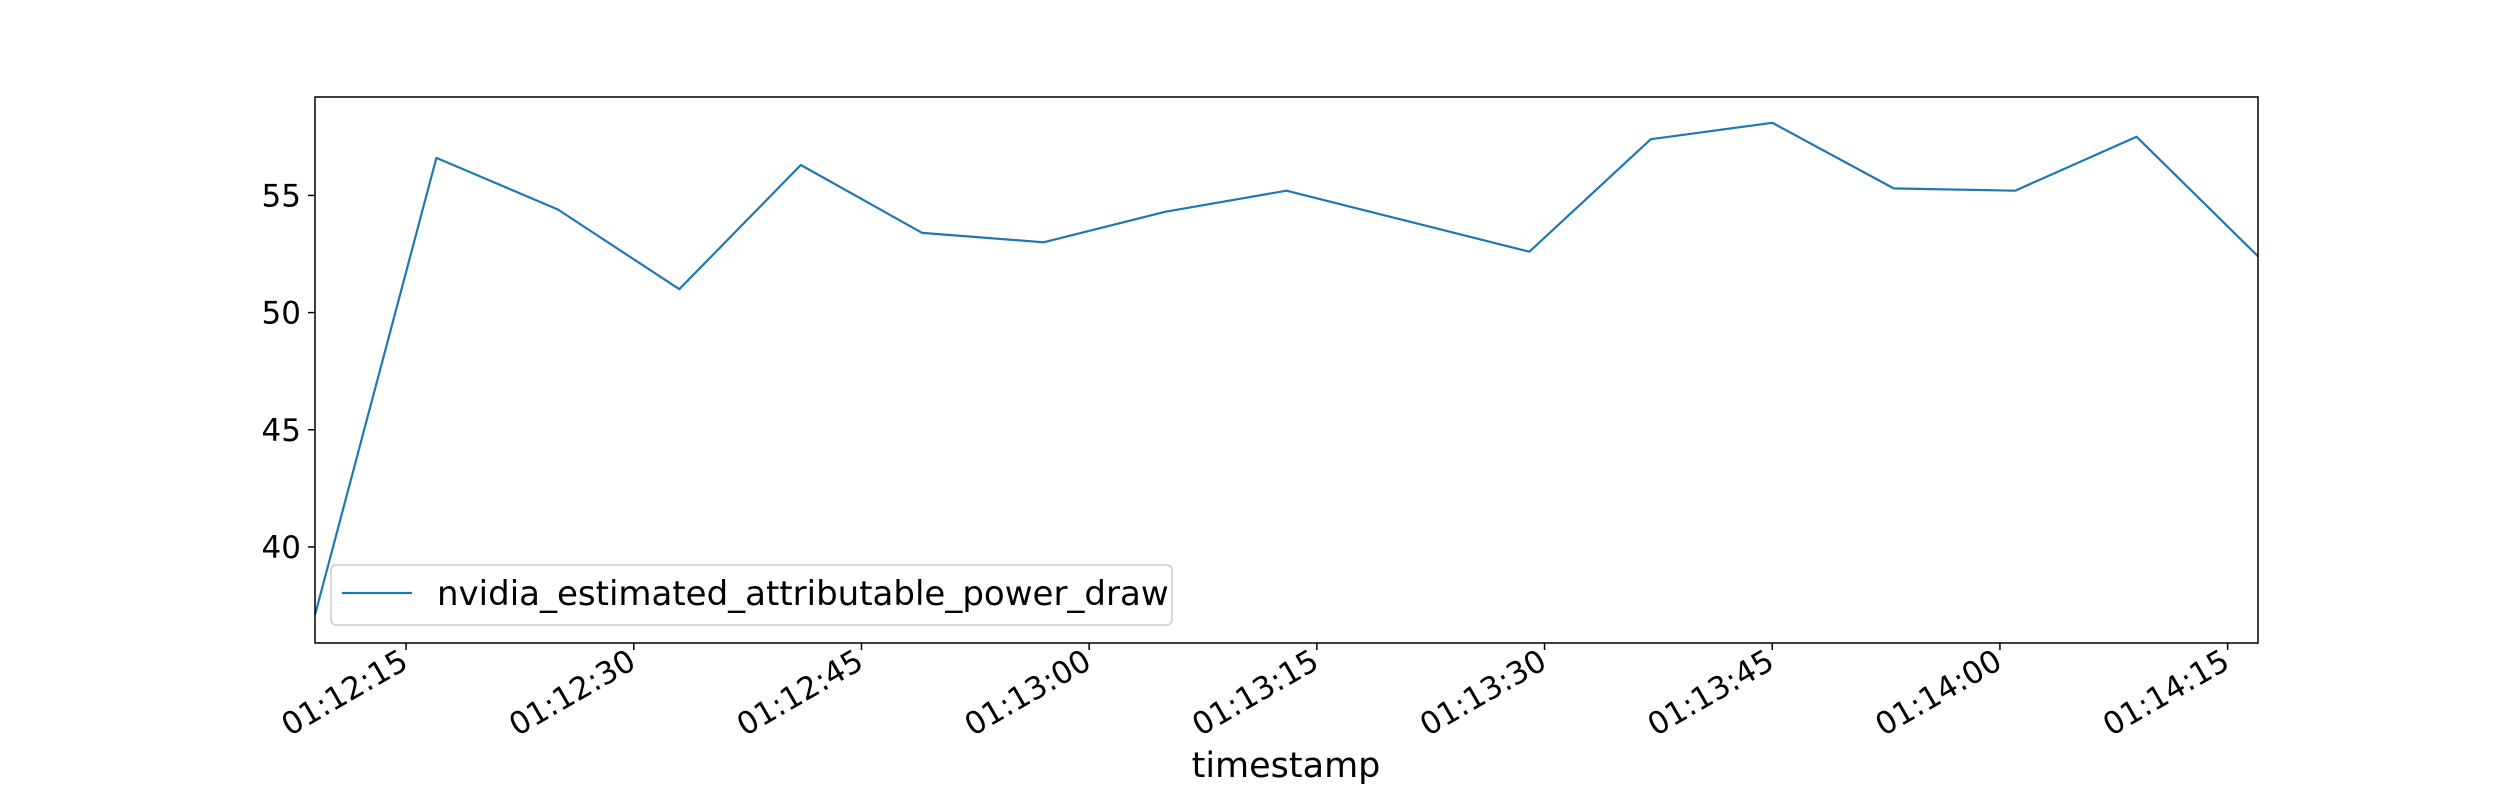 The image size is (2500, 800). What do you see at coordinates (281, 314) in the screenshot?
I see `y-tick-label: 50` at bounding box center [281, 314].